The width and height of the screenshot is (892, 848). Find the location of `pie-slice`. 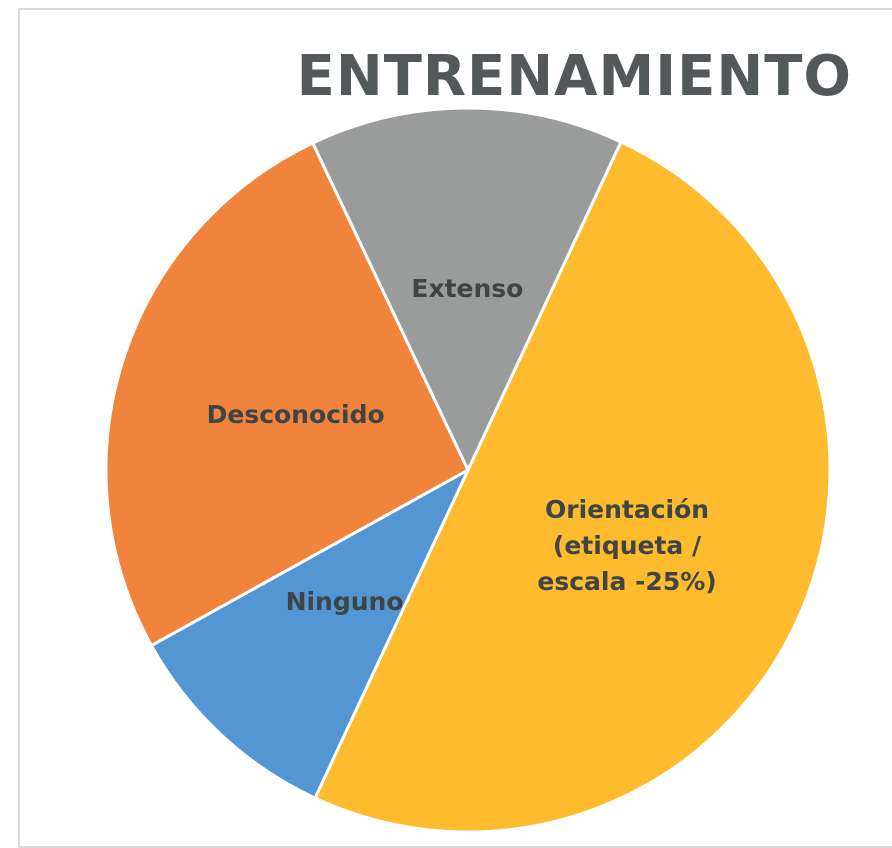

pie-slice is located at coordinates (310, 633).